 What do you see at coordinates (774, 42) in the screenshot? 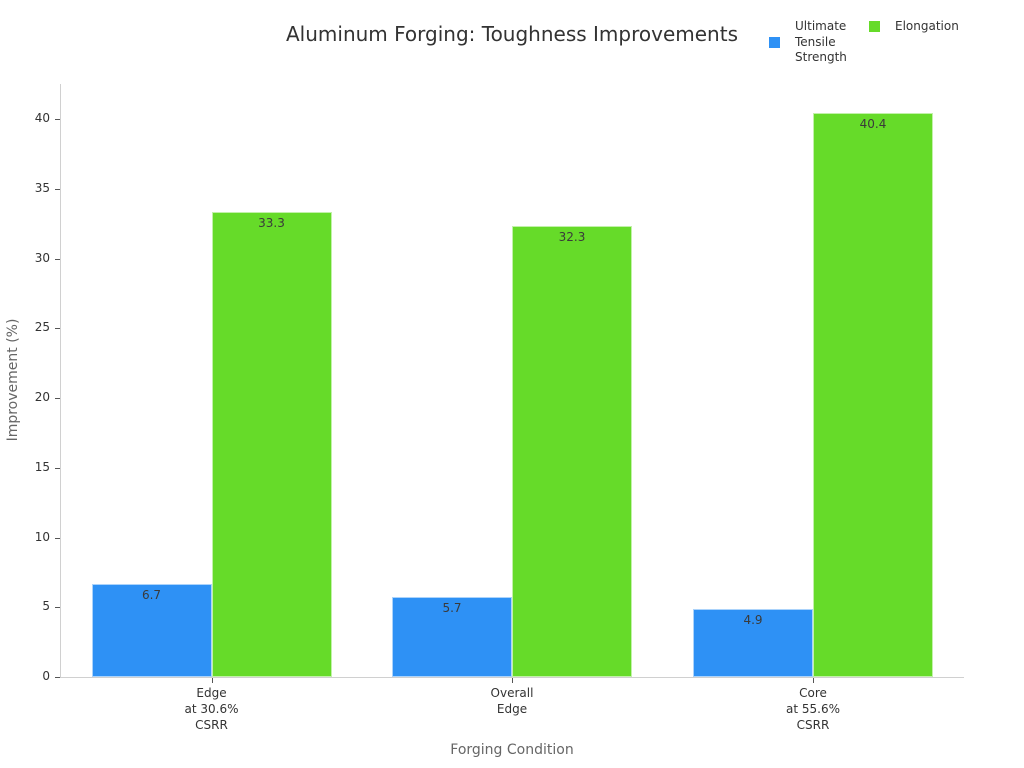
I see `legend-swatch-uts` at bounding box center [774, 42].